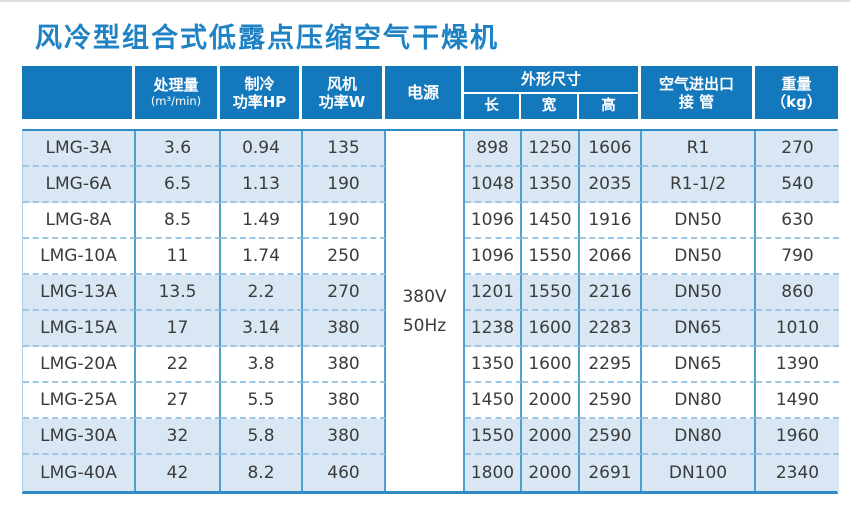 This screenshot has width=850, height=510. I want to click on model-cell: LMG-6A, so click(79, 185).